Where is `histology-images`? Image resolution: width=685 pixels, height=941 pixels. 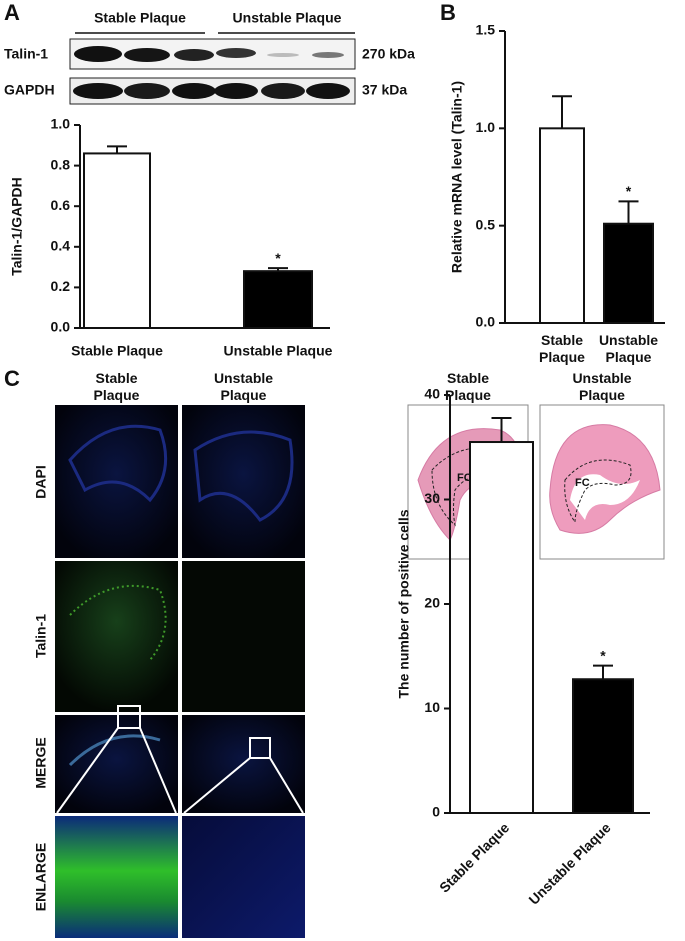
histology-images is located at coordinates (536, 482).